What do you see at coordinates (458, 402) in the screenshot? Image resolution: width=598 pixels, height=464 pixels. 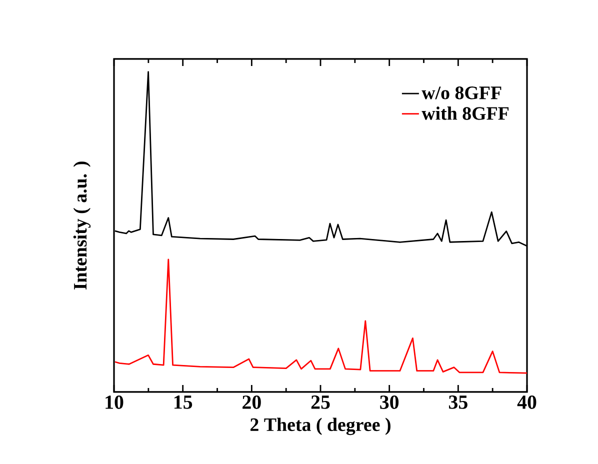 I see `x-tick-label: 35` at bounding box center [458, 402].